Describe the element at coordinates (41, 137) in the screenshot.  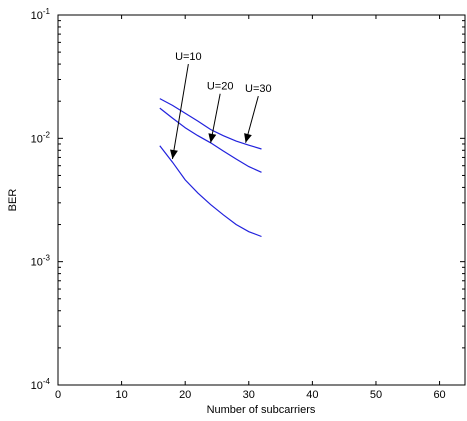
I see `y-tick-label: 10⁻²` at that location.